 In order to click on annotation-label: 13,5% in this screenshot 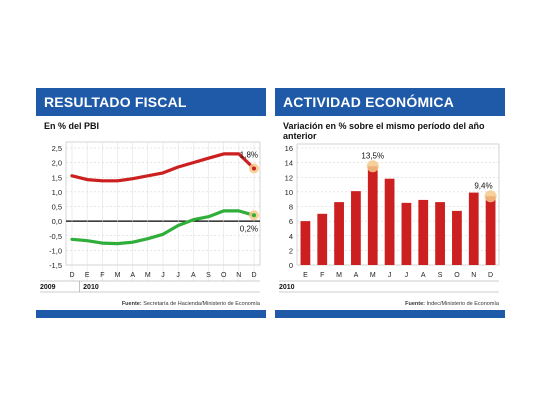, I will do `click(372, 155)`.